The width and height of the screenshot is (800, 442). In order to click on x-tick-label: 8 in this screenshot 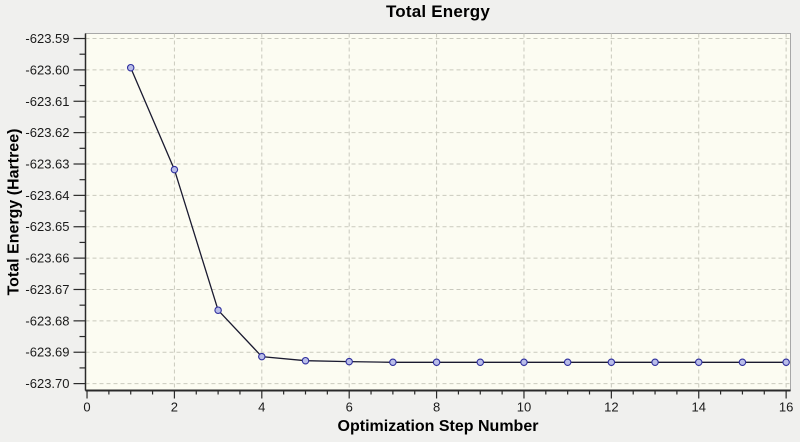, I will do `click(436, 407)`.